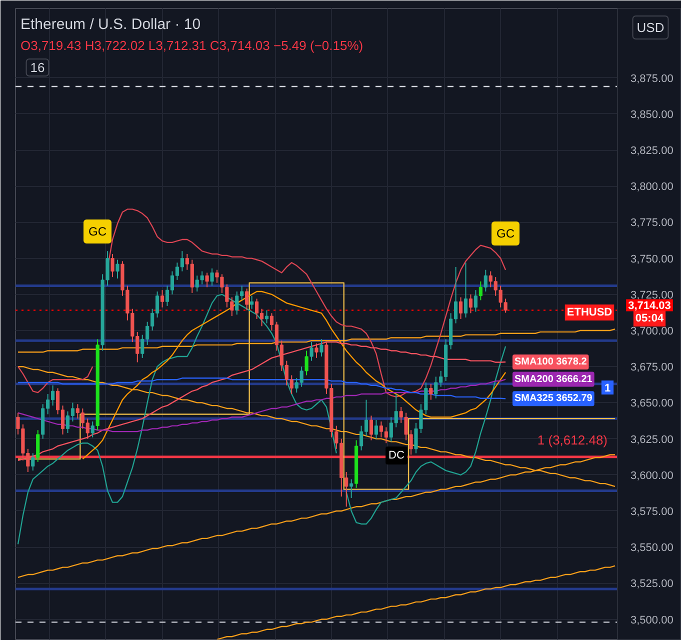 The width and height of the screenshot is (681, 640). I want to click on y-tick-label: 3,800.00, so click(652, 187).